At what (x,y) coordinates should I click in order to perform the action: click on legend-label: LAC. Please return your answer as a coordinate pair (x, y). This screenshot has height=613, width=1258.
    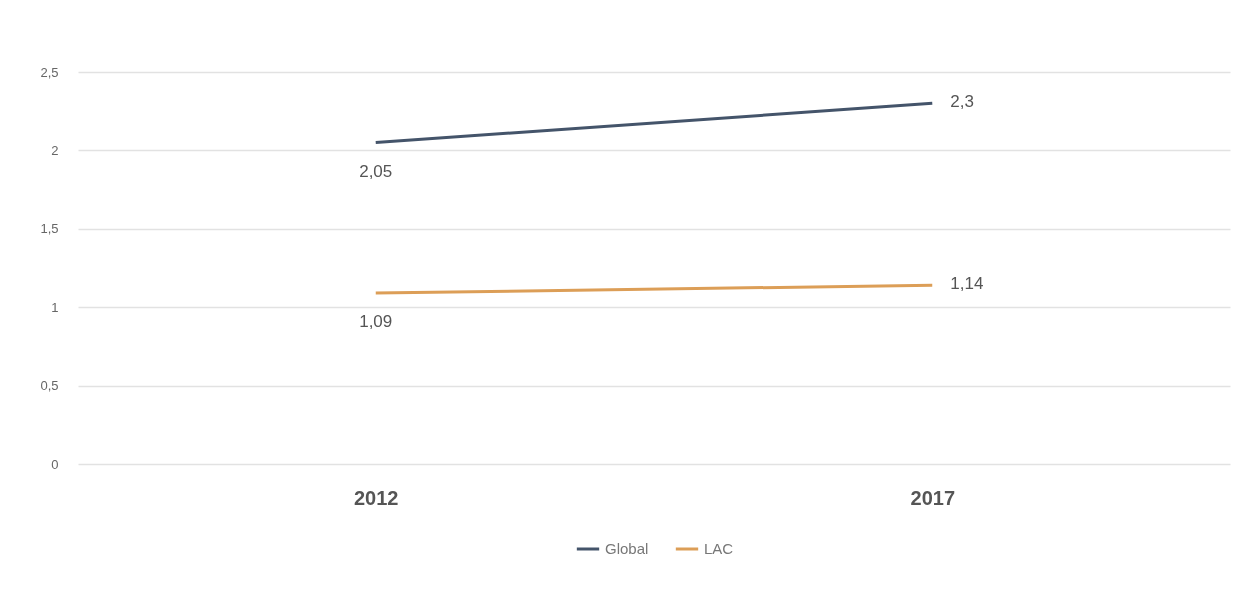
    Looking at the image, I should click on (719, 548).